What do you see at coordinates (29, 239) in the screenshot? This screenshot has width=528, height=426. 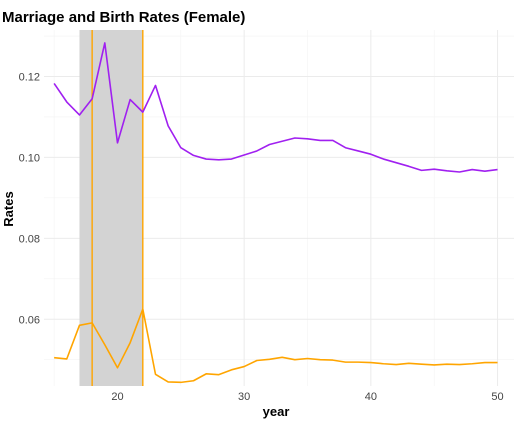 I see `y-tick-label: 0.08` at bounding box center [29, 239].